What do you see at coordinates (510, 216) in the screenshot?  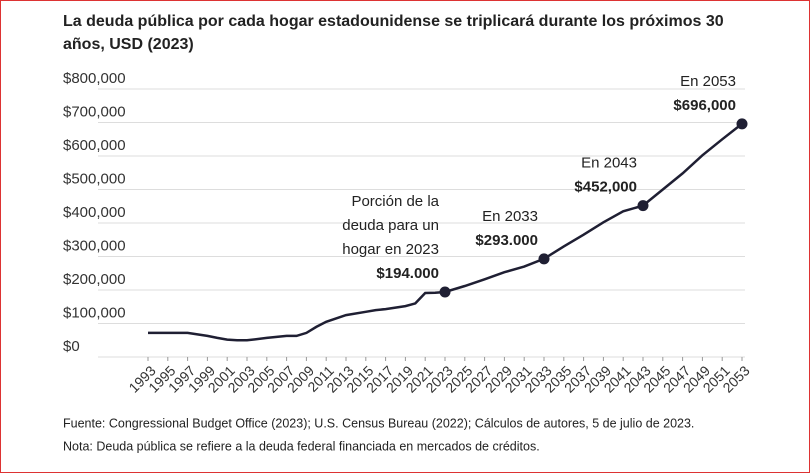 I see `annotation: En 2033` at bounding box center [510, 216].